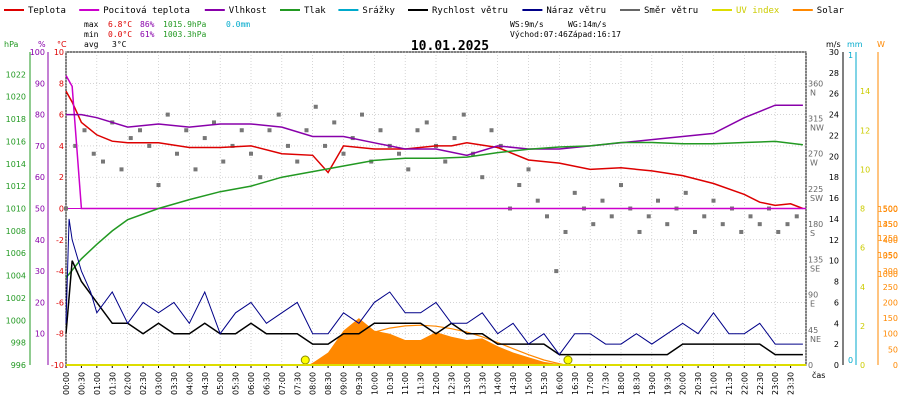 Image resolution: width=900 pixels, height=400 pixels. Describe the element at coordinates (890, 209) in the screenshot. I see `tick-label-solar: 500` at that location.